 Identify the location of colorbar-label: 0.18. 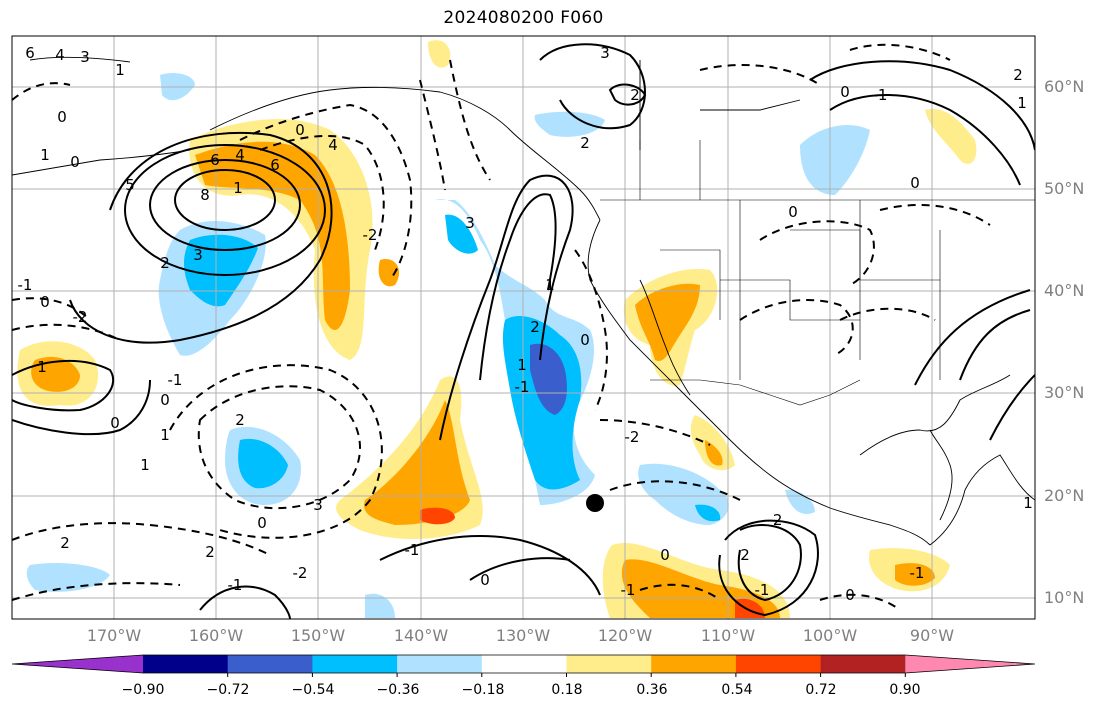
(567, 690).